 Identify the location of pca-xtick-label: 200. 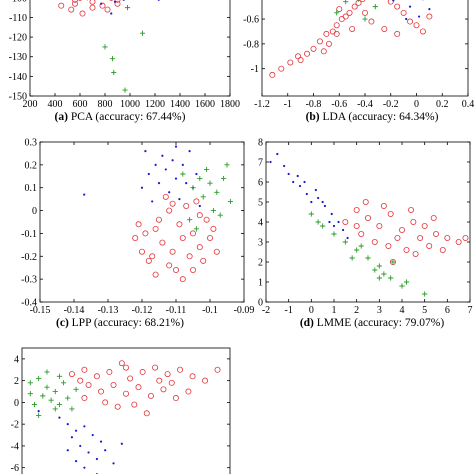
(30, 104).